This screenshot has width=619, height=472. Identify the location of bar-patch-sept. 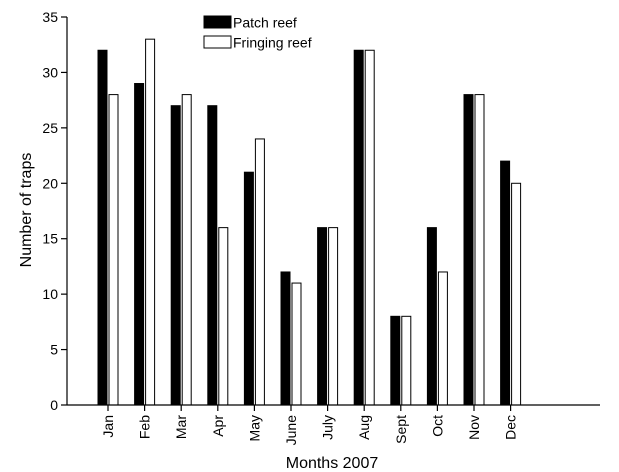
(395, 360).